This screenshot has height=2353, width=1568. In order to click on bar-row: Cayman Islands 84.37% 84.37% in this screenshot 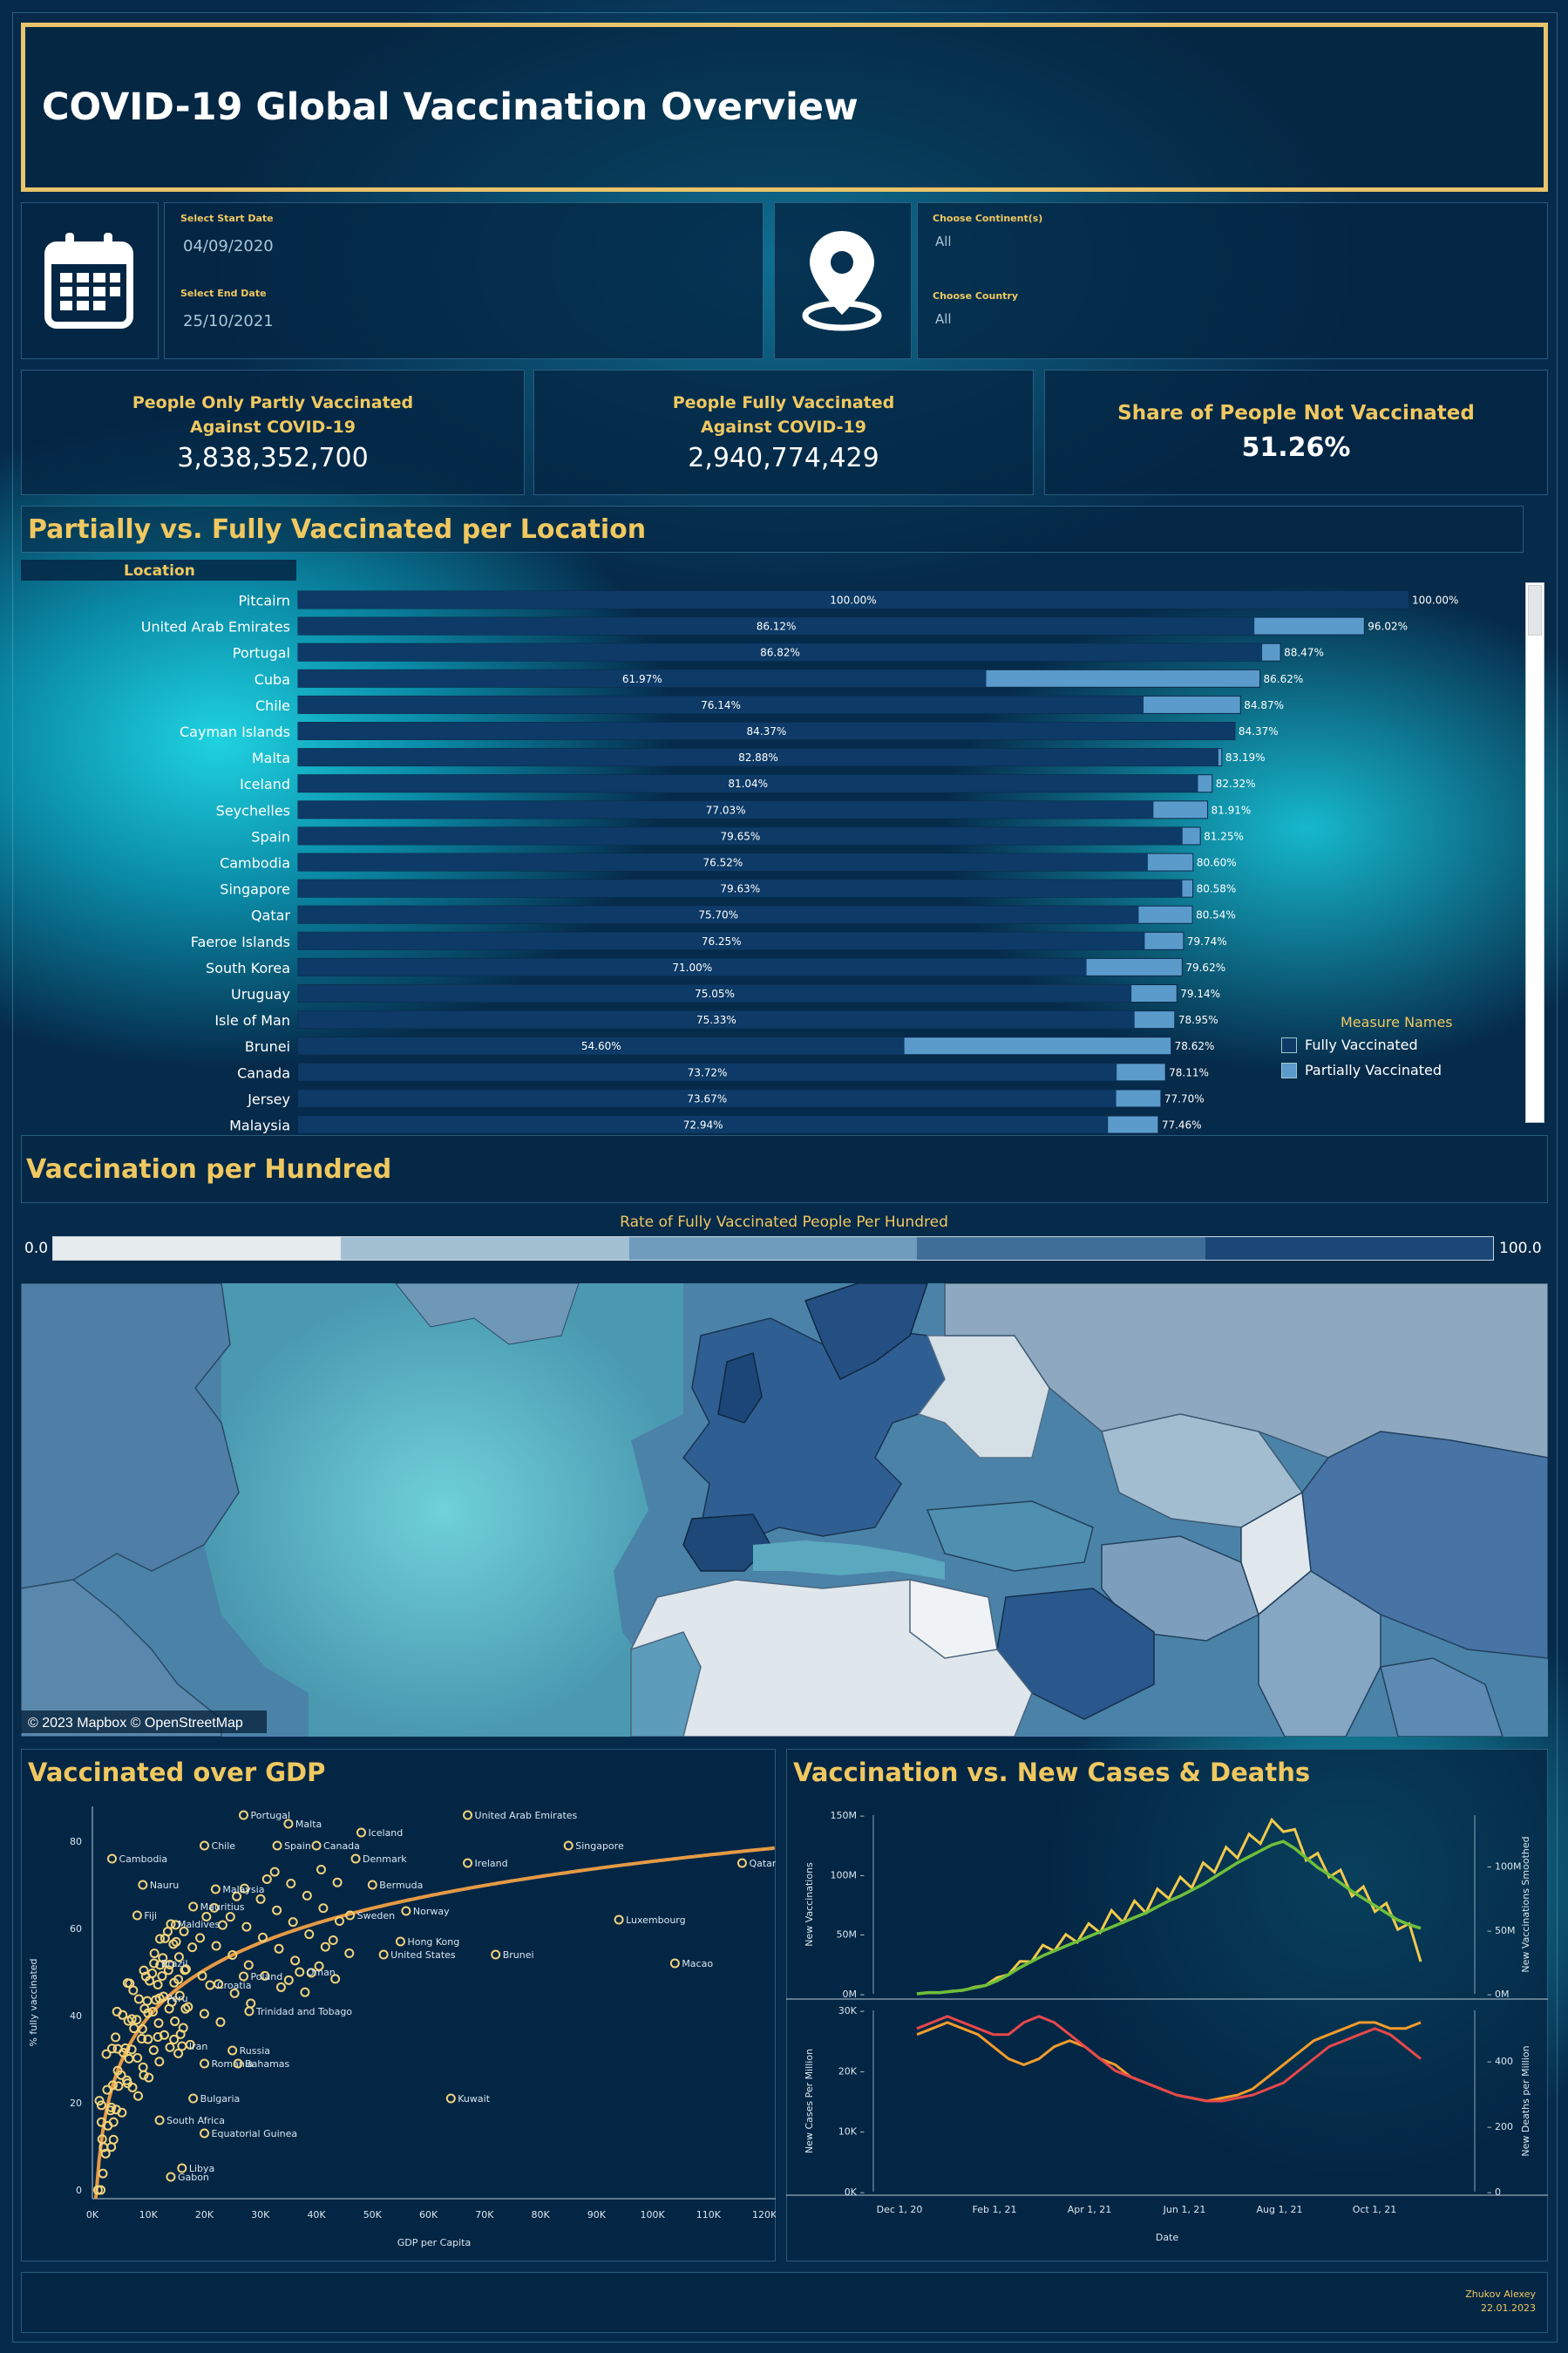, I will do `click(729, 732)`.